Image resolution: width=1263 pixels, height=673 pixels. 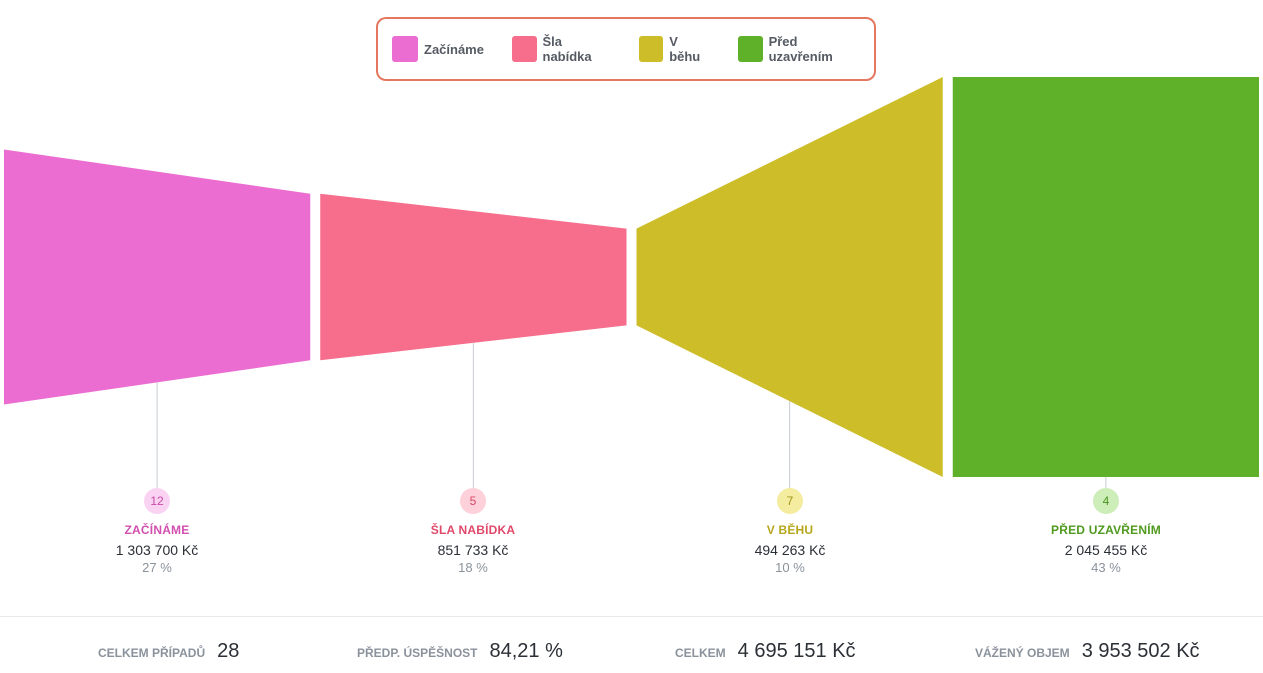 I want to click on stage-info-sla-nabidka: 5 ŠLA NABÍDKA 851 733 Kč 18 %, so click(x=473, y=531).